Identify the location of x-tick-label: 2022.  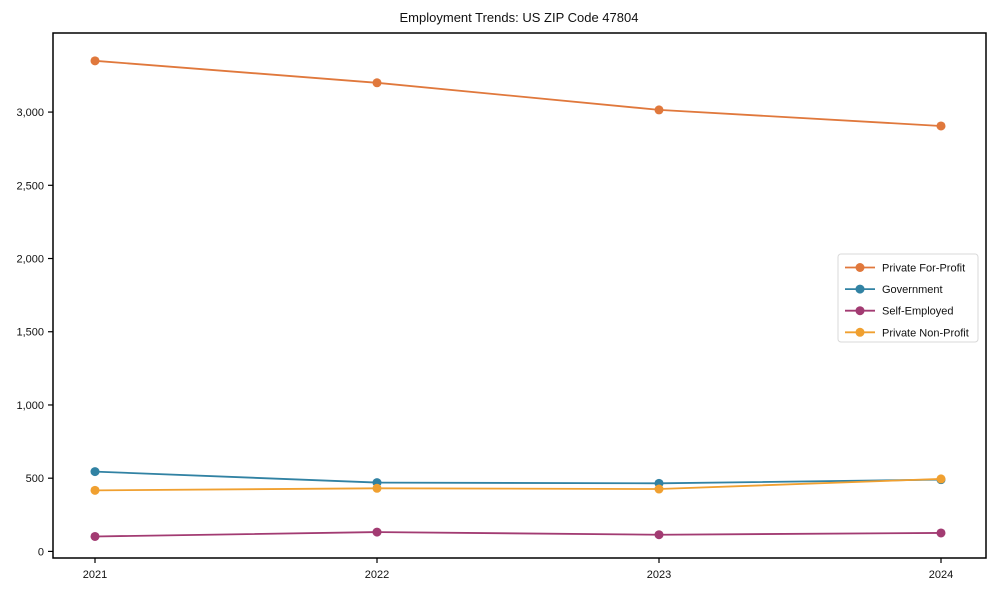
(377, 575).